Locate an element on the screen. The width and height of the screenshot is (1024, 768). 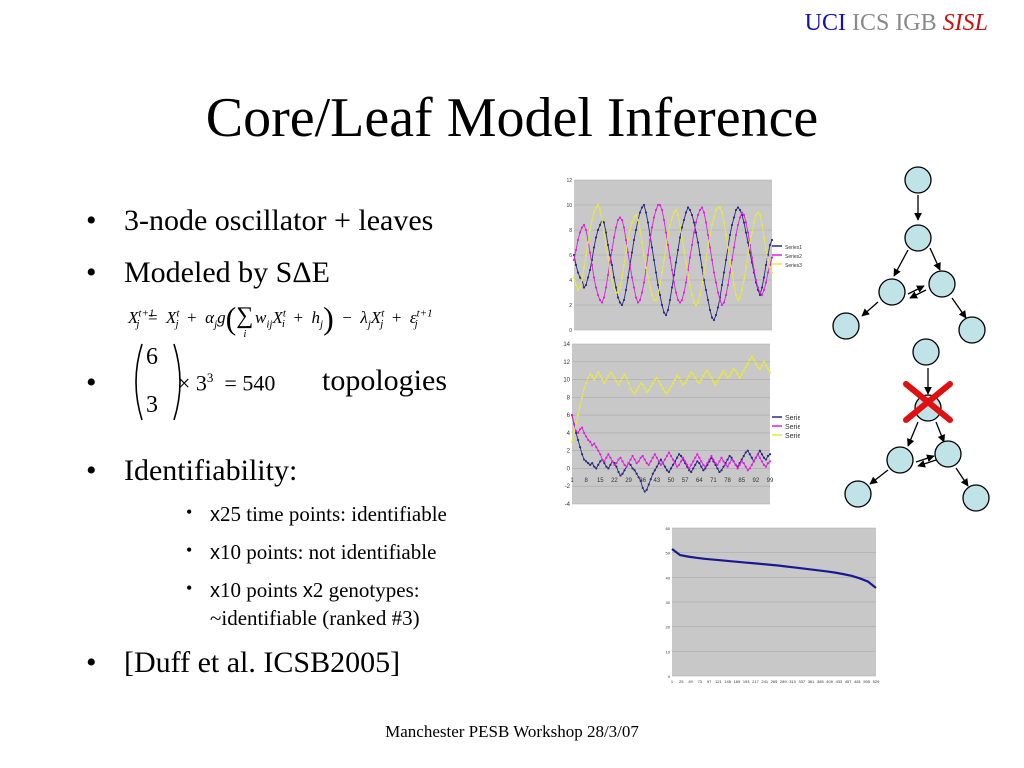
x-tick-label: 121 is located at coordinates (718, 681).